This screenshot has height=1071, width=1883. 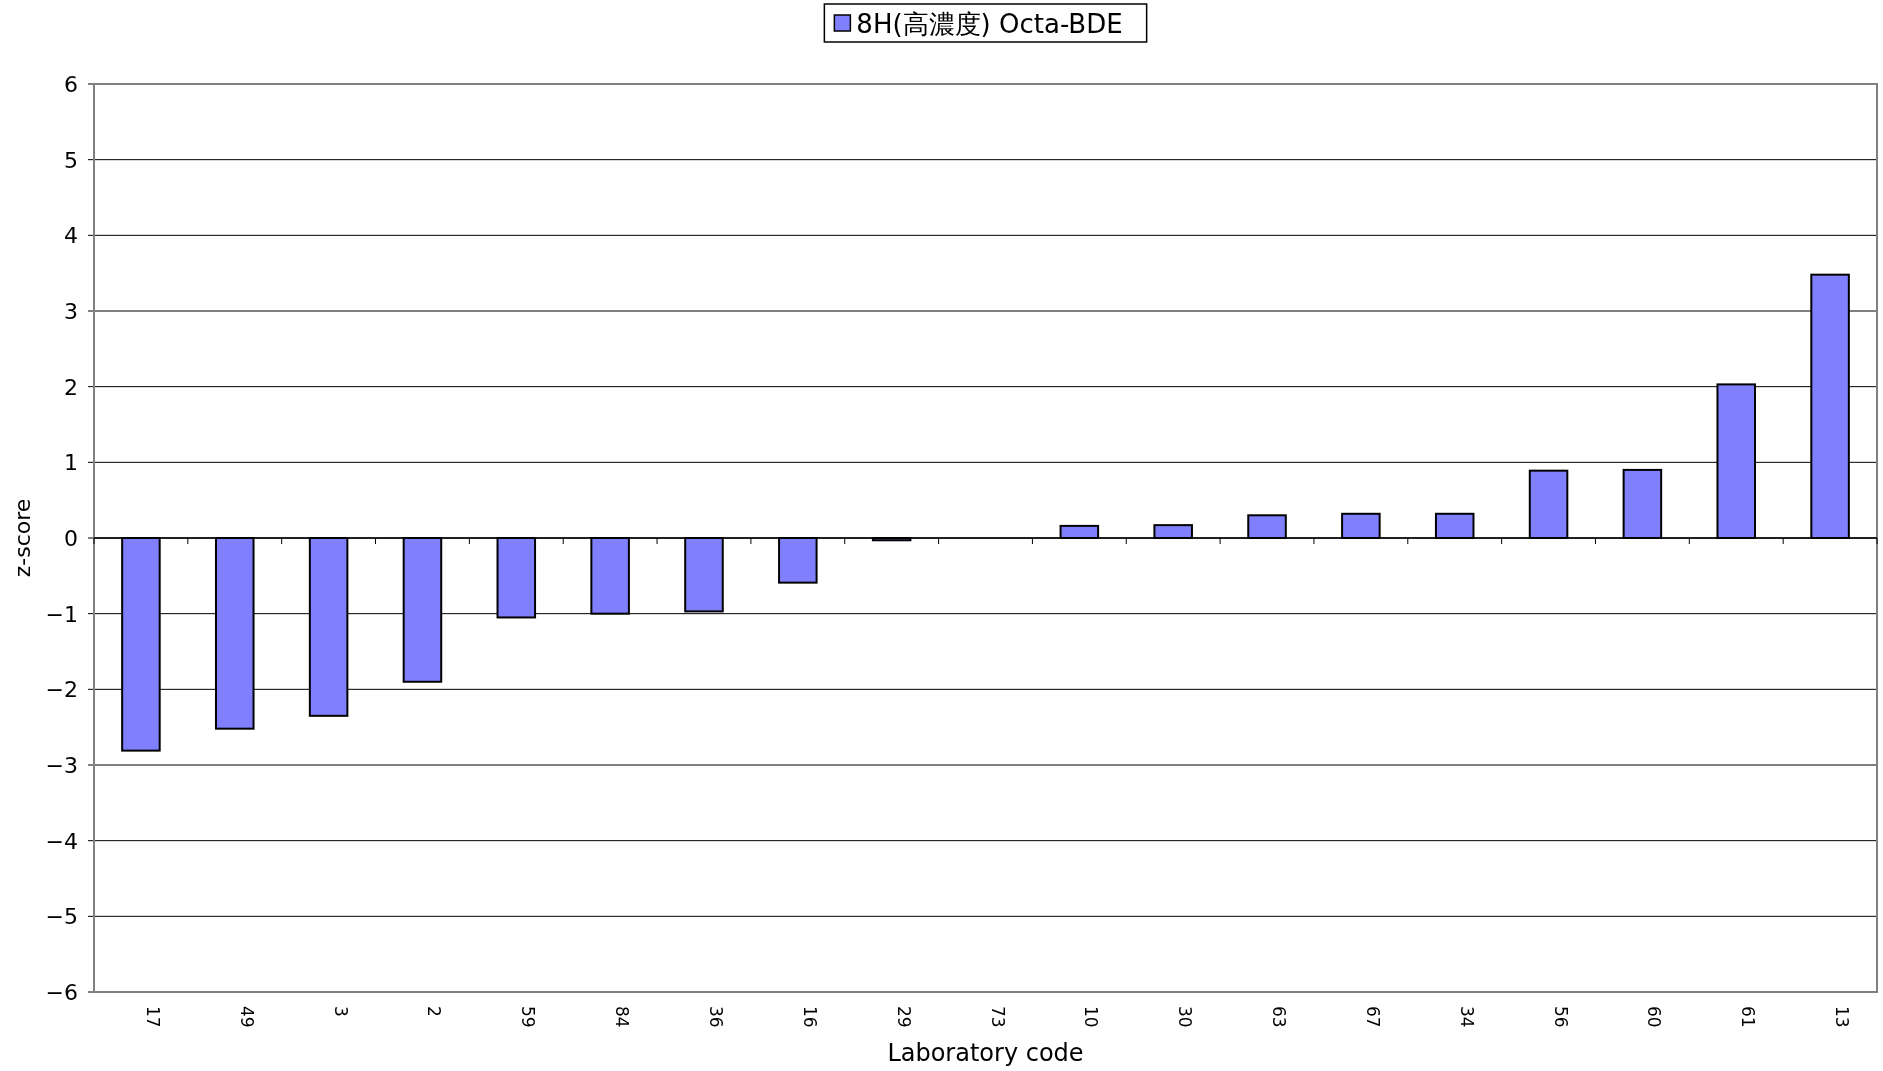 What do you see at coordinates (71, 236) in the screenshot?
I see `y-tick-label: 4` at bounding box center [71, 236].